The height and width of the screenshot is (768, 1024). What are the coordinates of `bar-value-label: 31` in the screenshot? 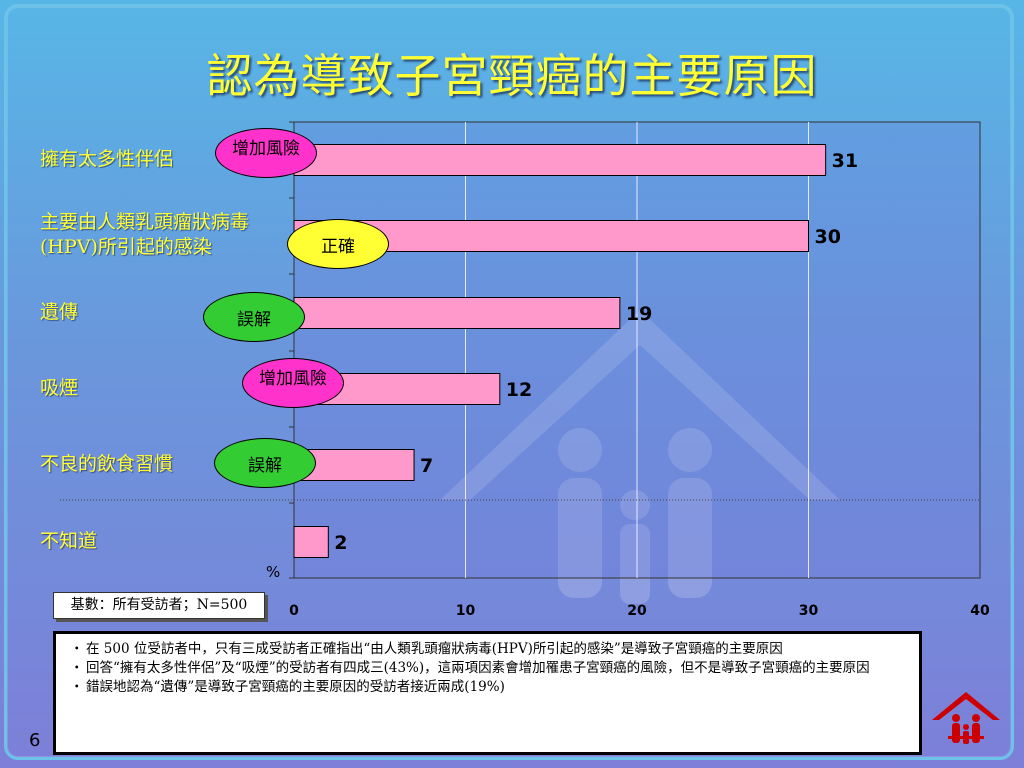 It's located at (845, 161).